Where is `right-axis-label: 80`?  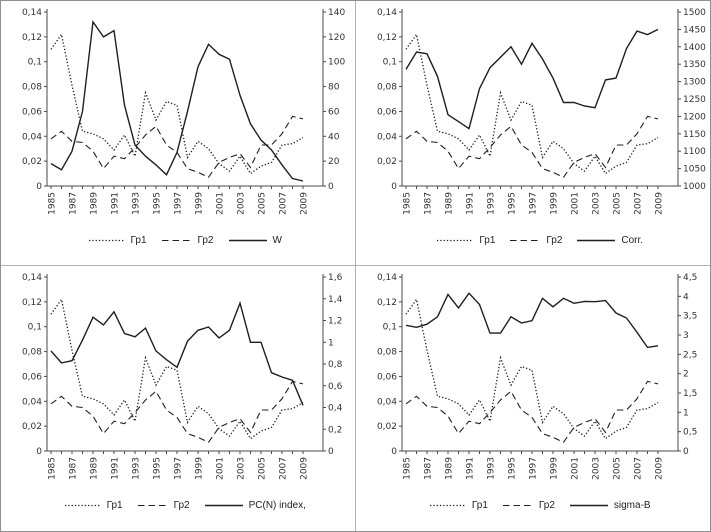
right-axis-label: 80 is located at coordinates (334, 88).